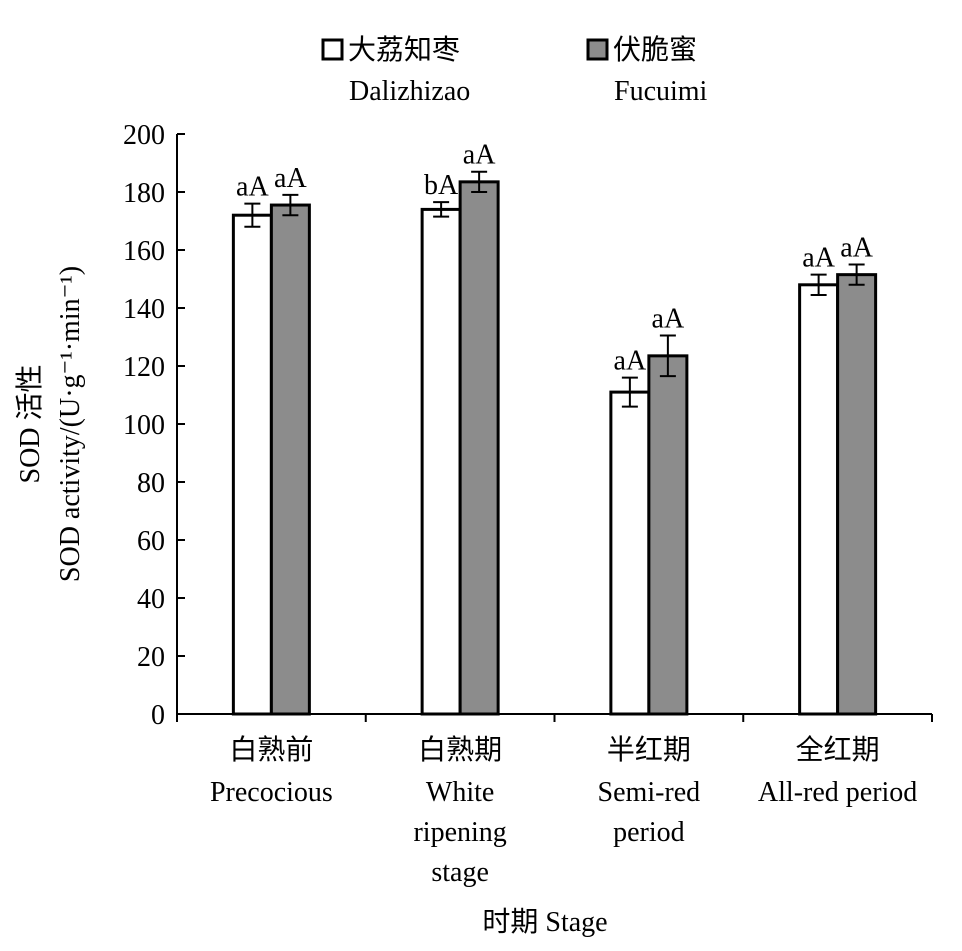 This screenshot has height=951, width=962. I want to click on y-tick-label-40: 40, so click(151, 599).